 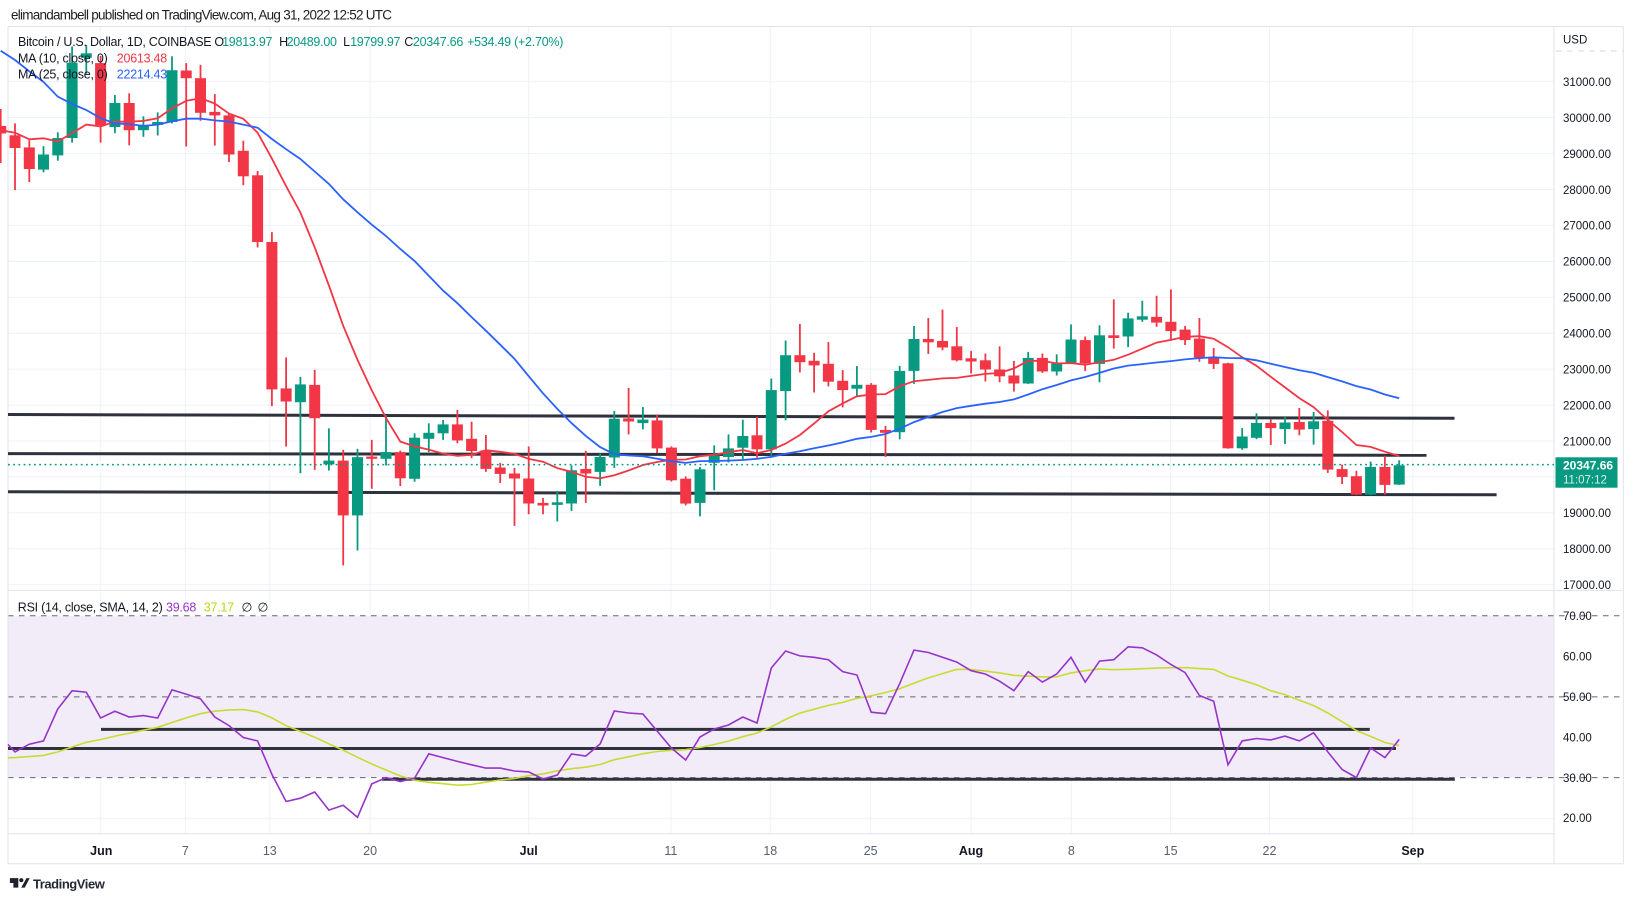 I want to click on svg-text: 23000.00, so click(x=1587, y=370).